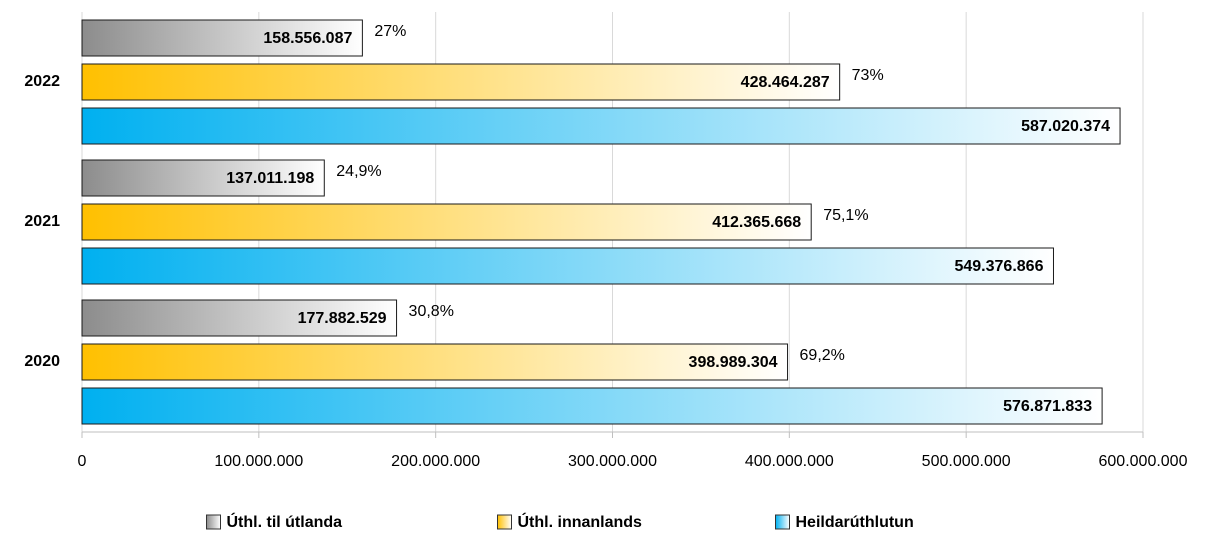 The height and width of the screenshot is (539, 1207). I want to click on legend-label: Heildarúthlutun, so click(855, 522).